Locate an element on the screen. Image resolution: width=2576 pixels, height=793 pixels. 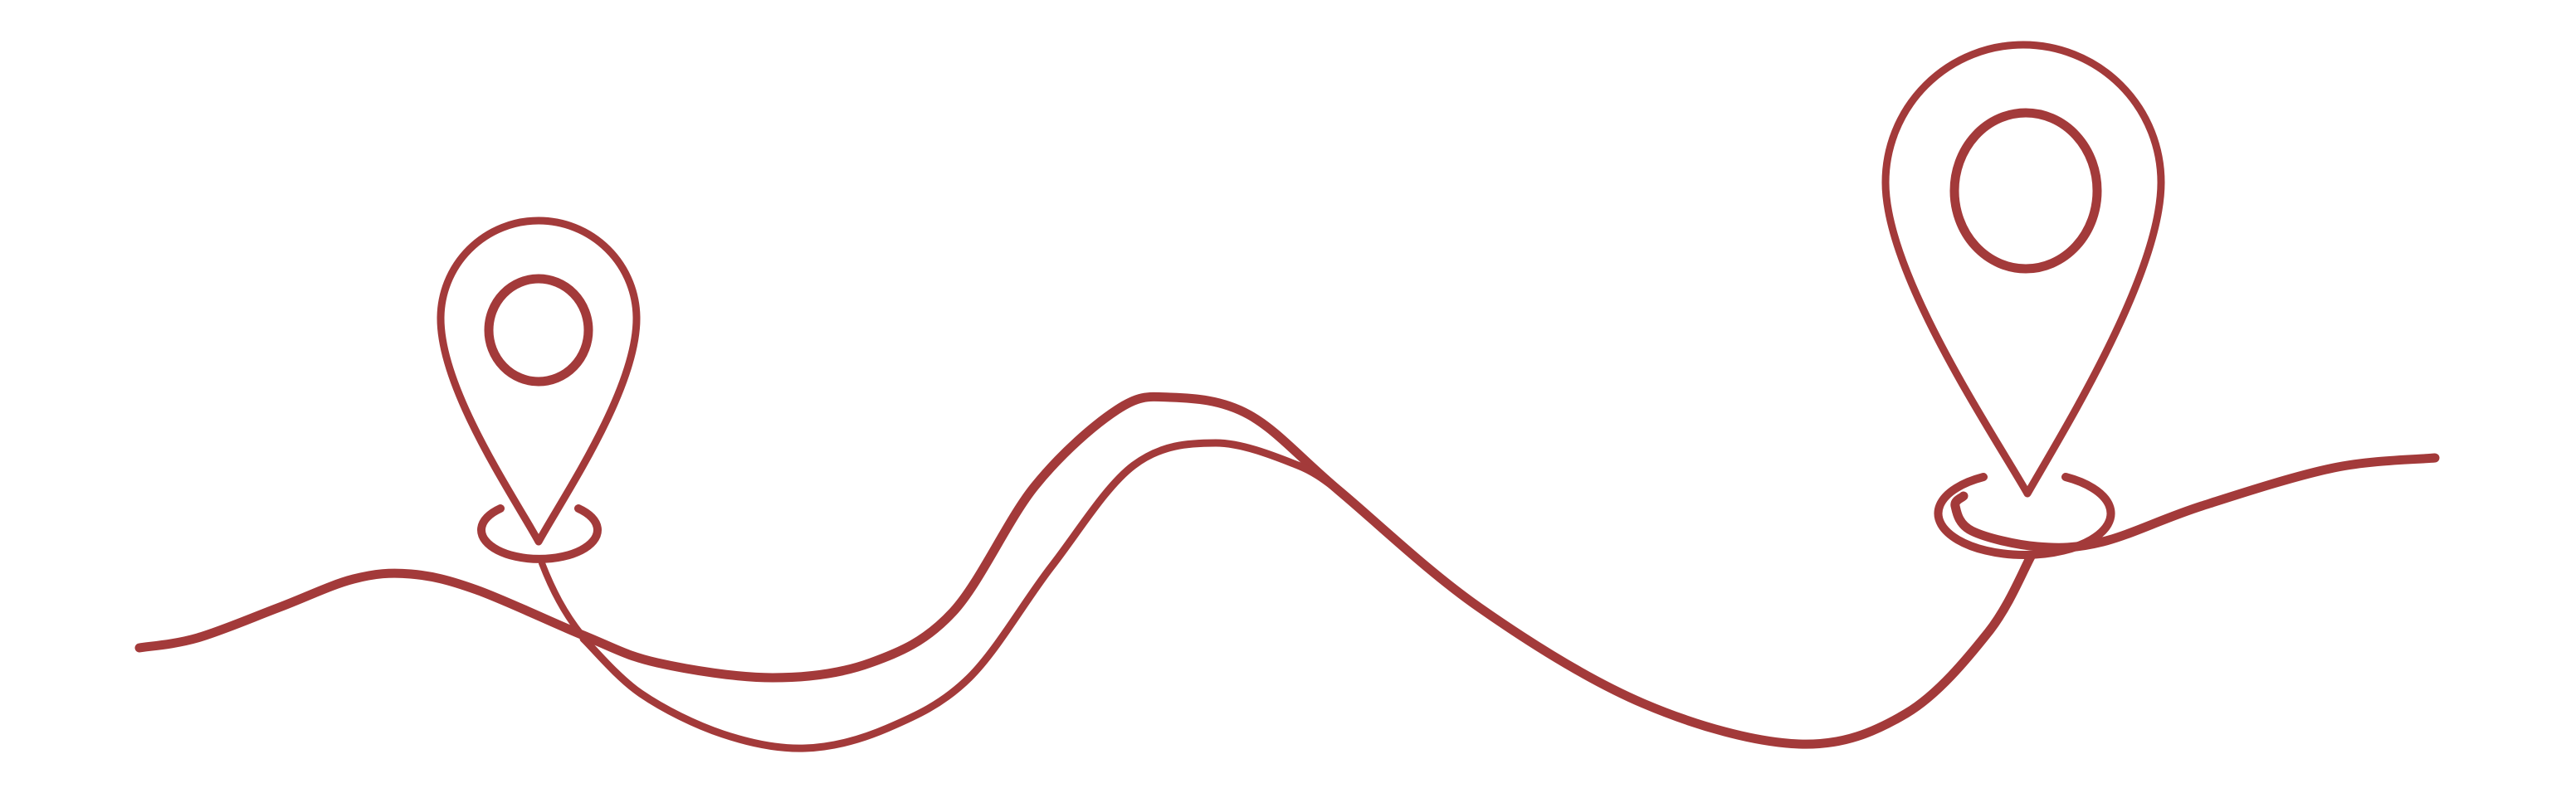
route-end is located at coordinates (2195, 503).